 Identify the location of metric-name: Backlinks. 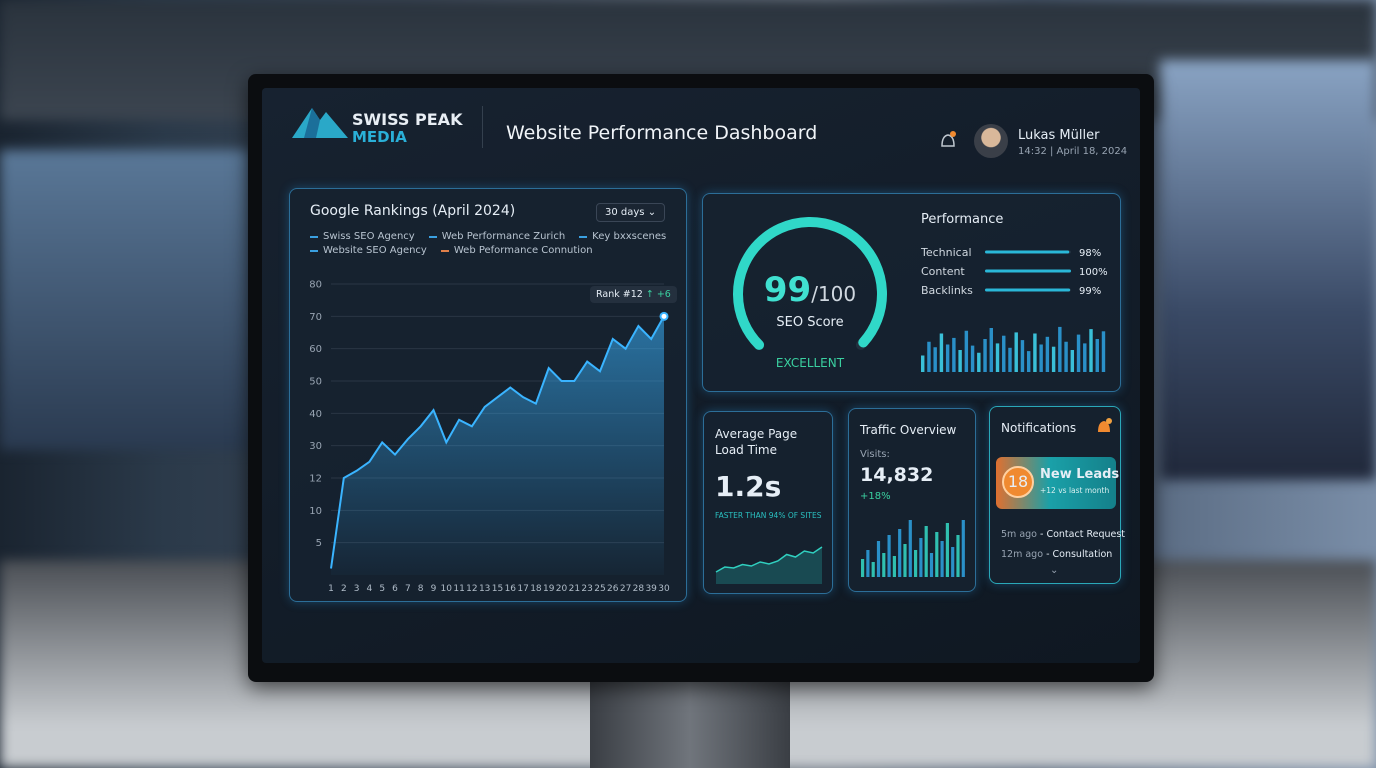
(947, 290).